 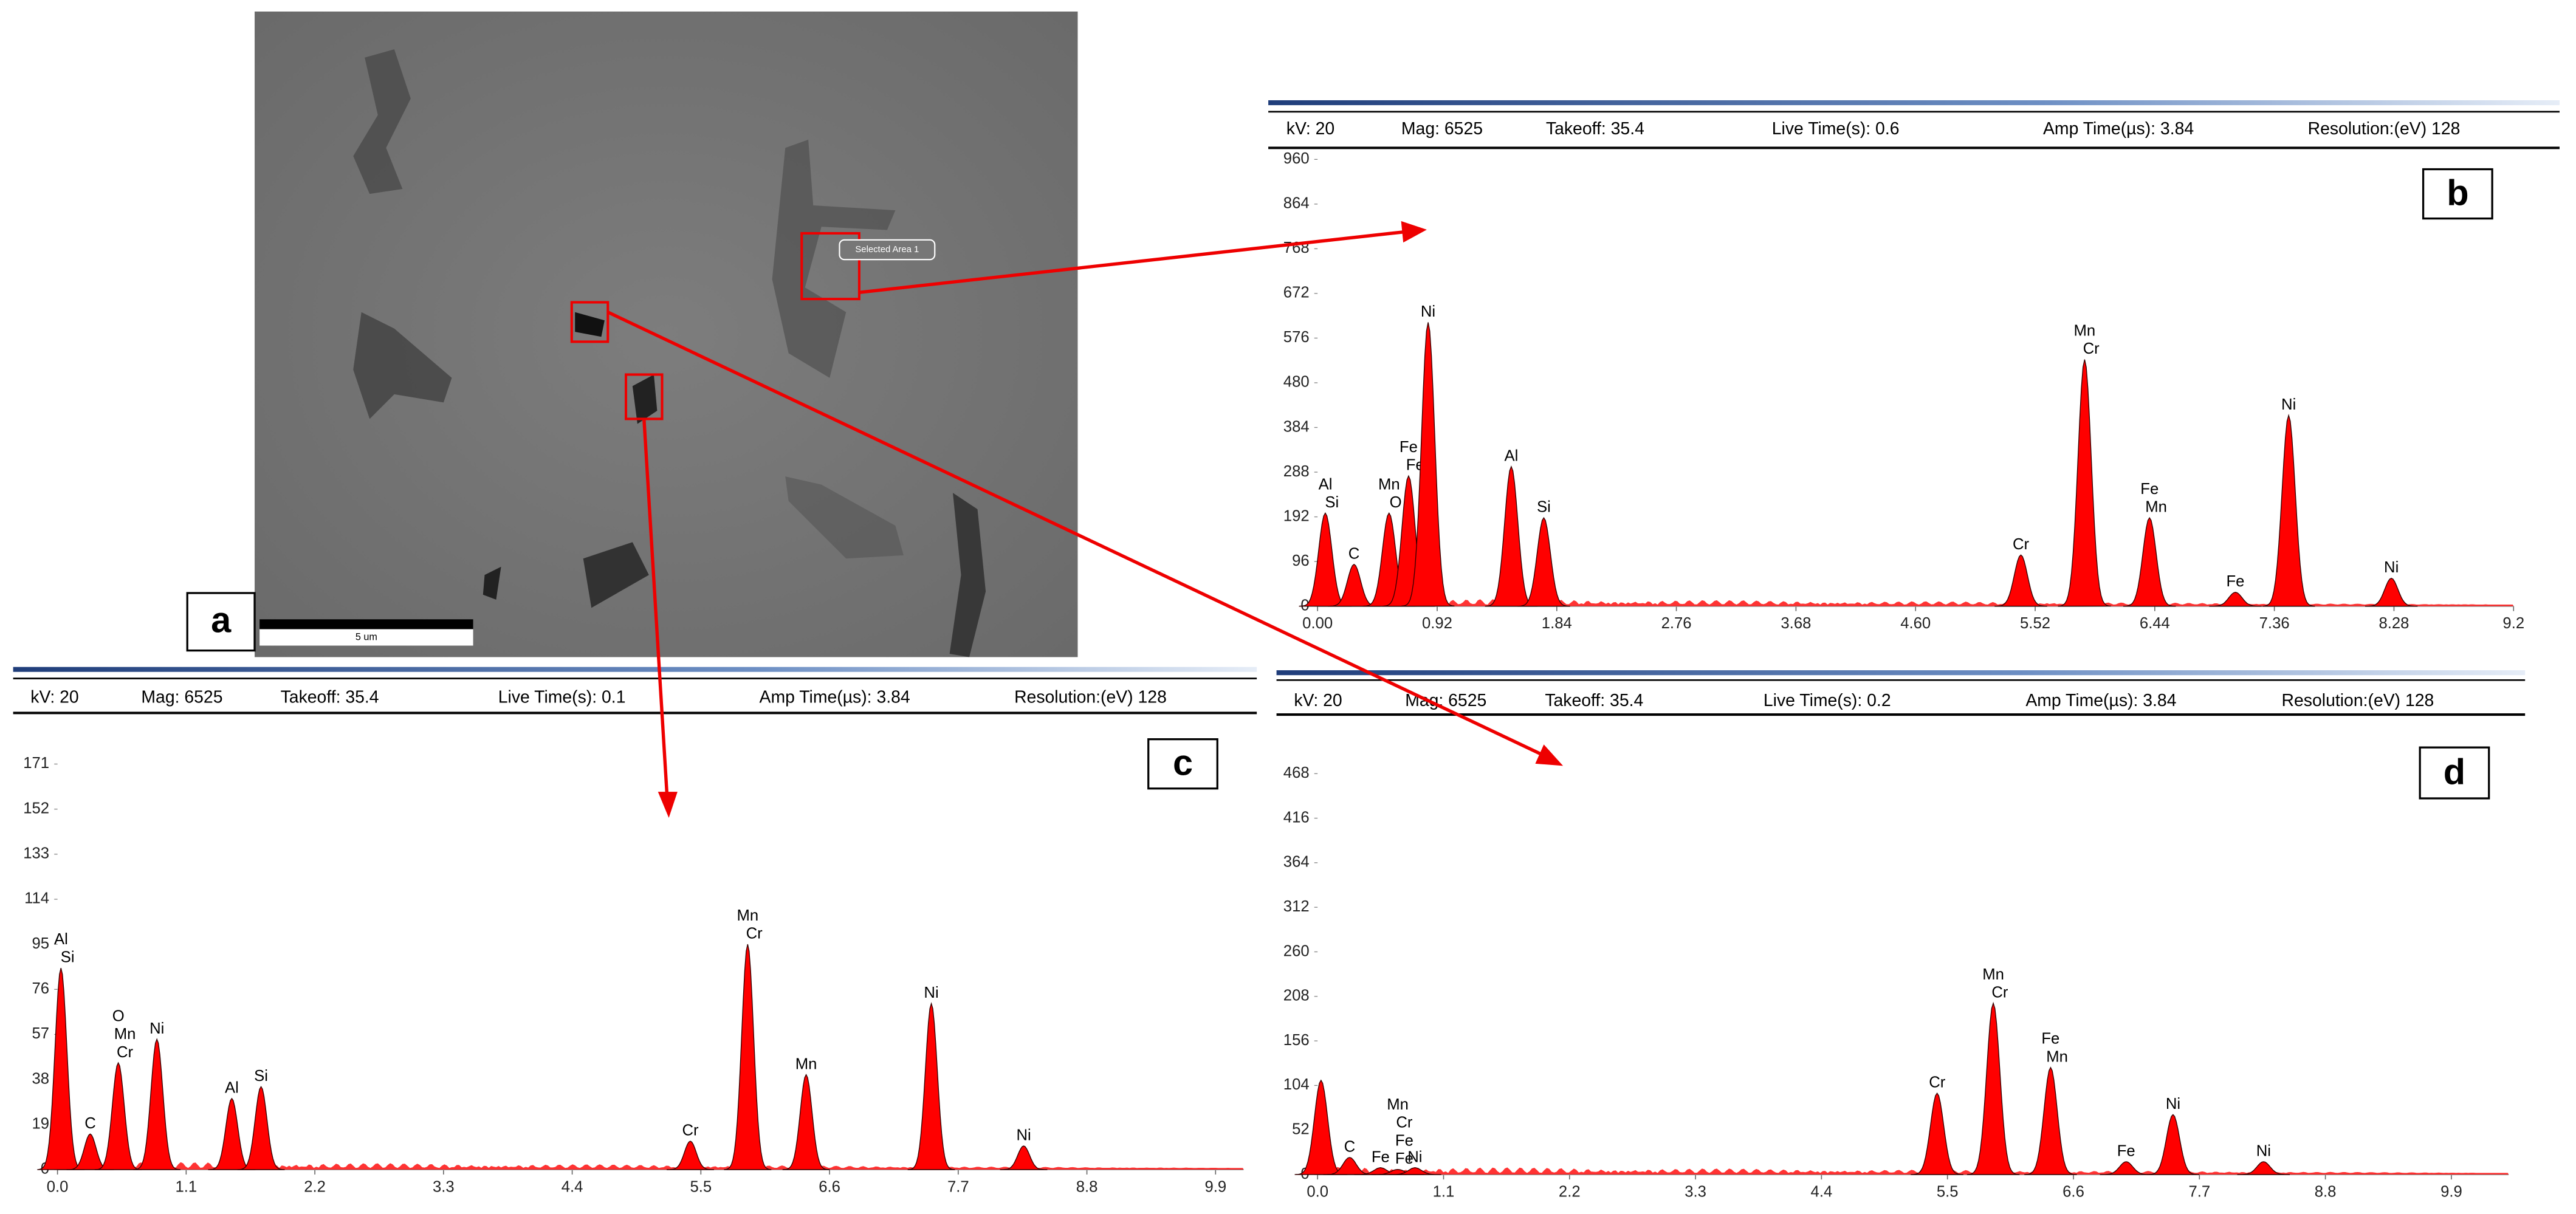 I want to click on y-tick-label: 192, so click(x=1296, y=515).